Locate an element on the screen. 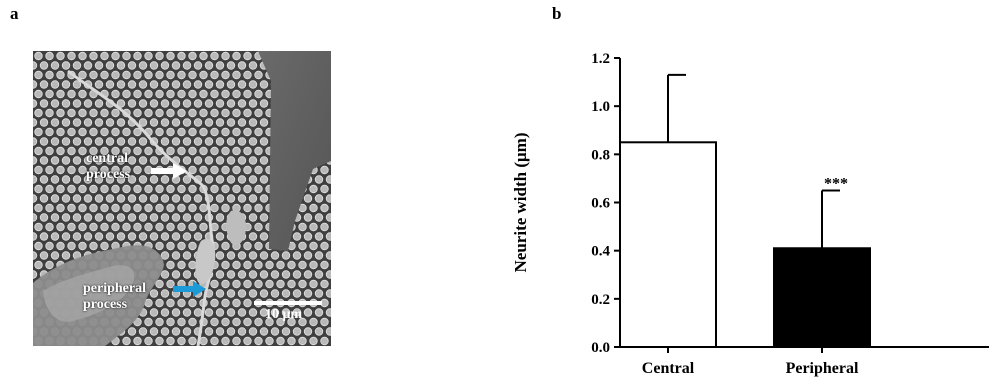  central-process-label: central process is located at coordinates (108, 167).